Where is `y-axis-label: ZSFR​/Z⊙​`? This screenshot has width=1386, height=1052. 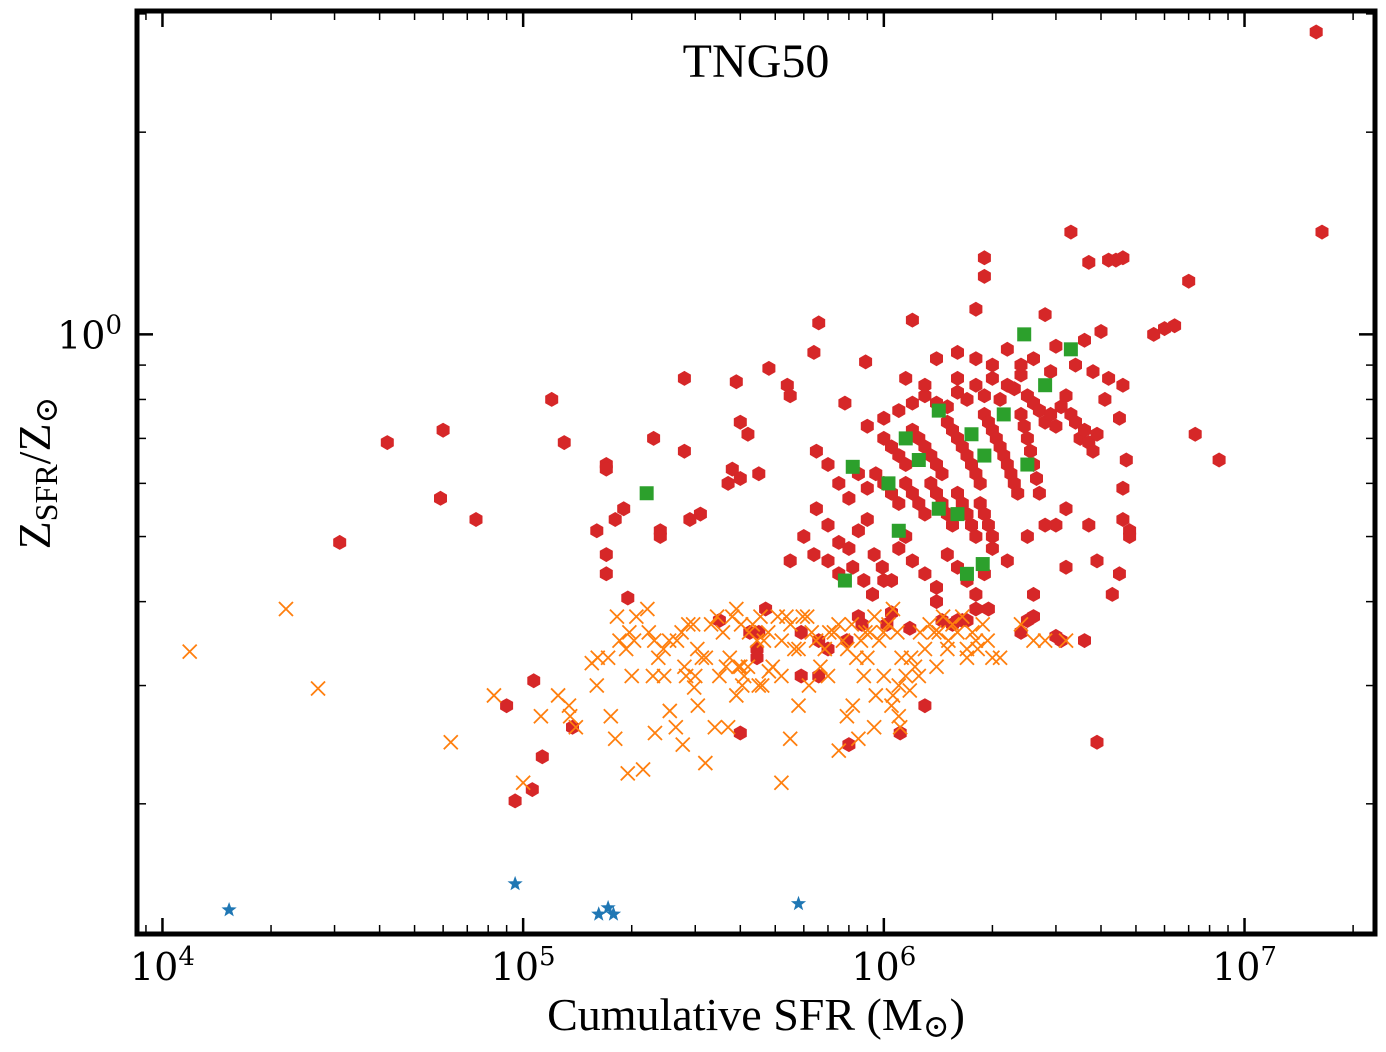 y-axis-label: ZSFR​/Z⊙​ is located at coordinates (36, 473).